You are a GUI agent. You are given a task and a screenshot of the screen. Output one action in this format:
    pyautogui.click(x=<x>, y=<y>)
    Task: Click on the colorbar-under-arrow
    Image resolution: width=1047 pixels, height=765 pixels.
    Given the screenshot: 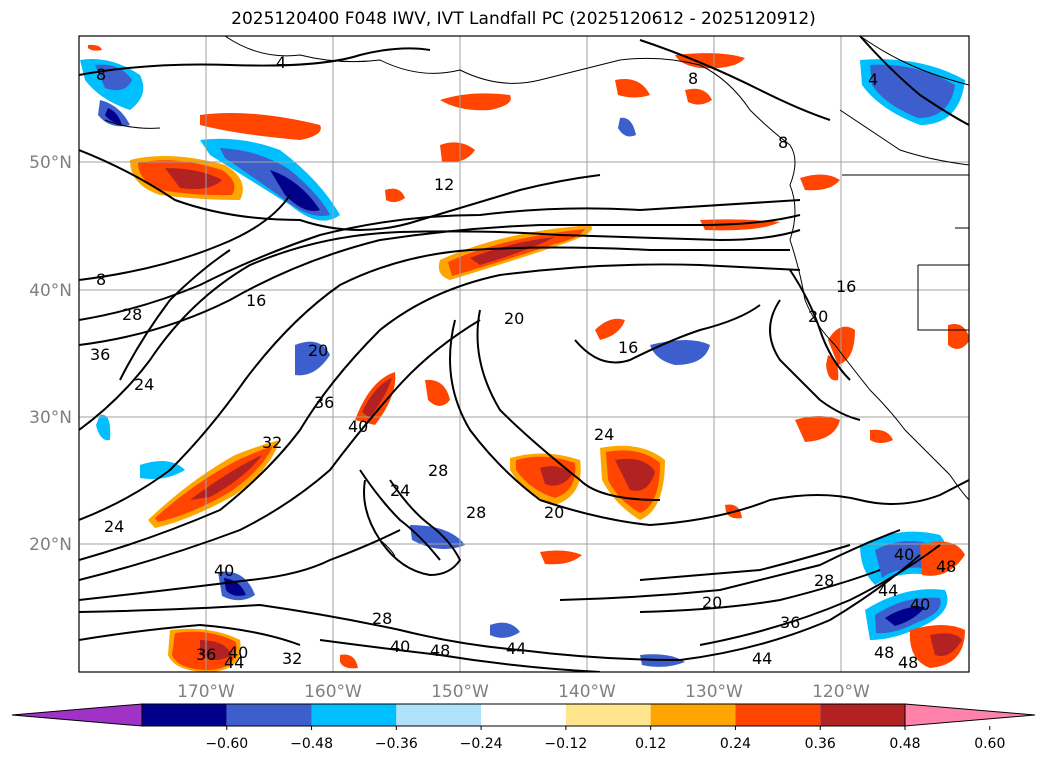 What is the action you would take?
    pyautogui.click(x=77, y=715)
    